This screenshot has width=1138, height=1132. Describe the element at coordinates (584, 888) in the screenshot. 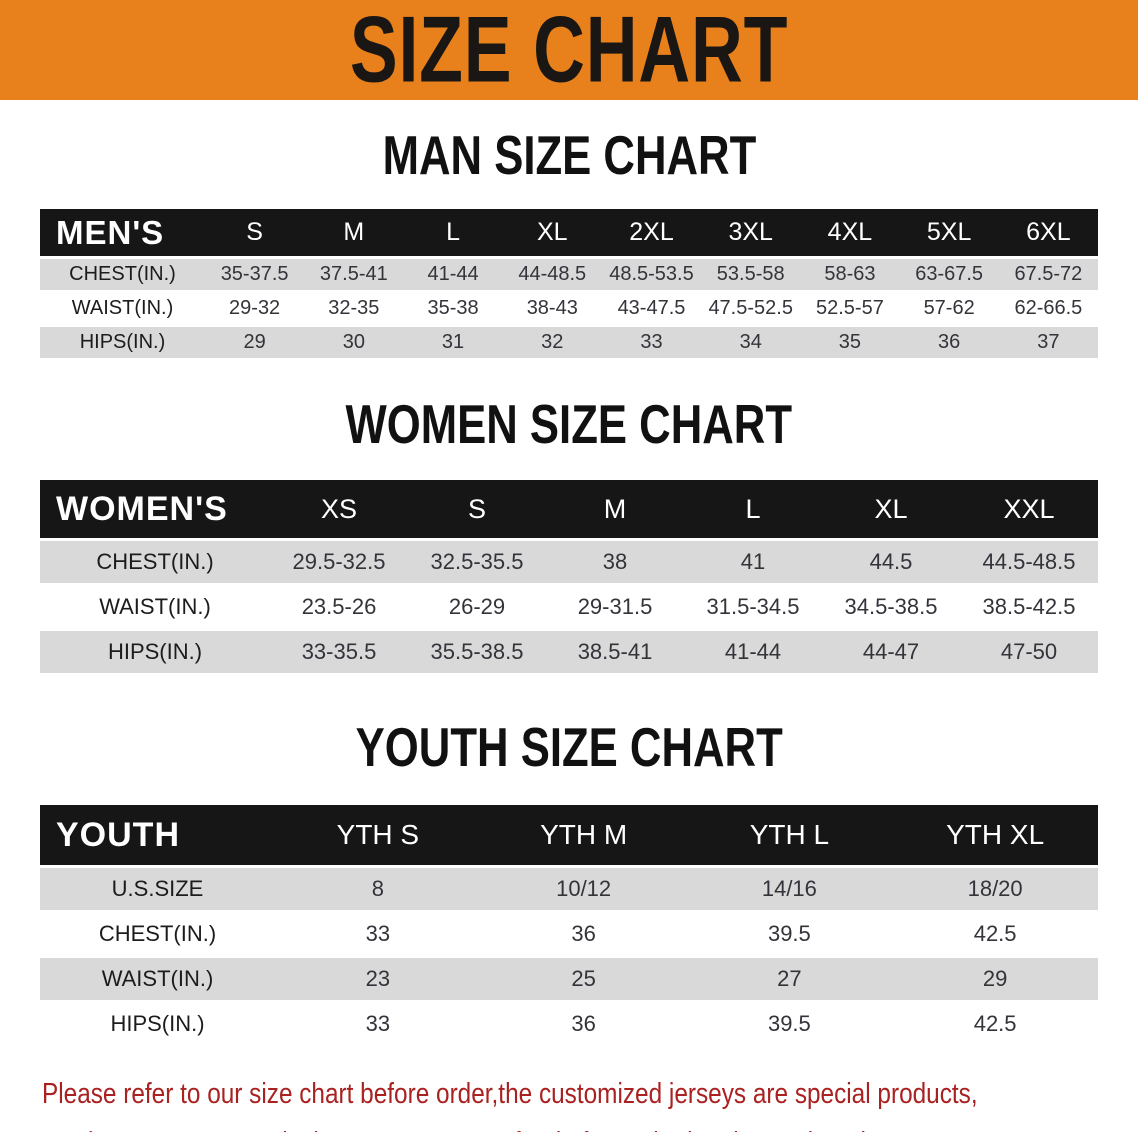

I see `size-value-cell: 10/12` at that location.